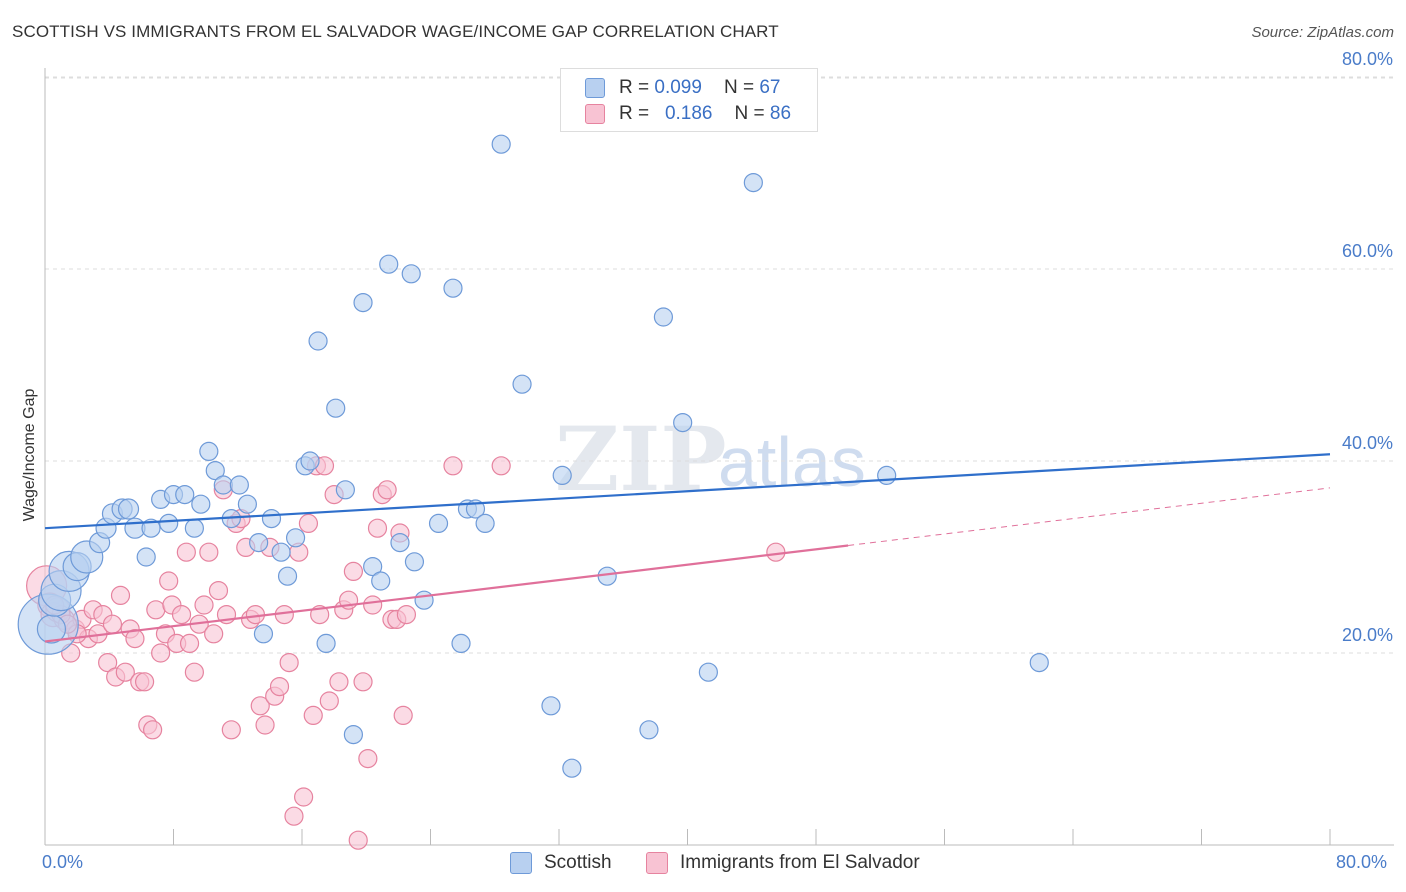  What do you see at coordinates (800, 862) in the screenshot?
I see `legend-label-salvador: Immigrants from El Salvador` at bounding box center [800, 862].